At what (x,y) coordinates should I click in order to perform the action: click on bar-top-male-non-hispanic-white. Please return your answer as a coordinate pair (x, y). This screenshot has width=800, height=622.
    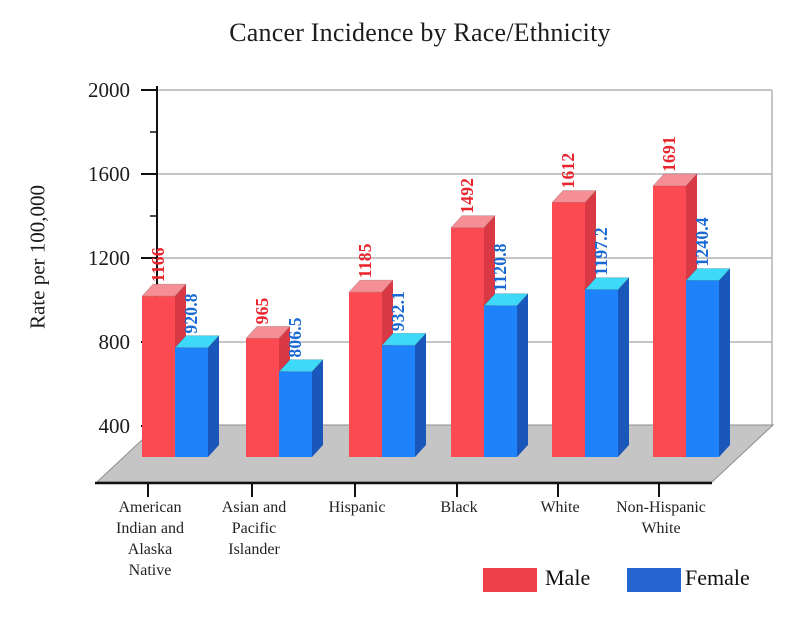
    Looking at the image, I should click on (675, 180).